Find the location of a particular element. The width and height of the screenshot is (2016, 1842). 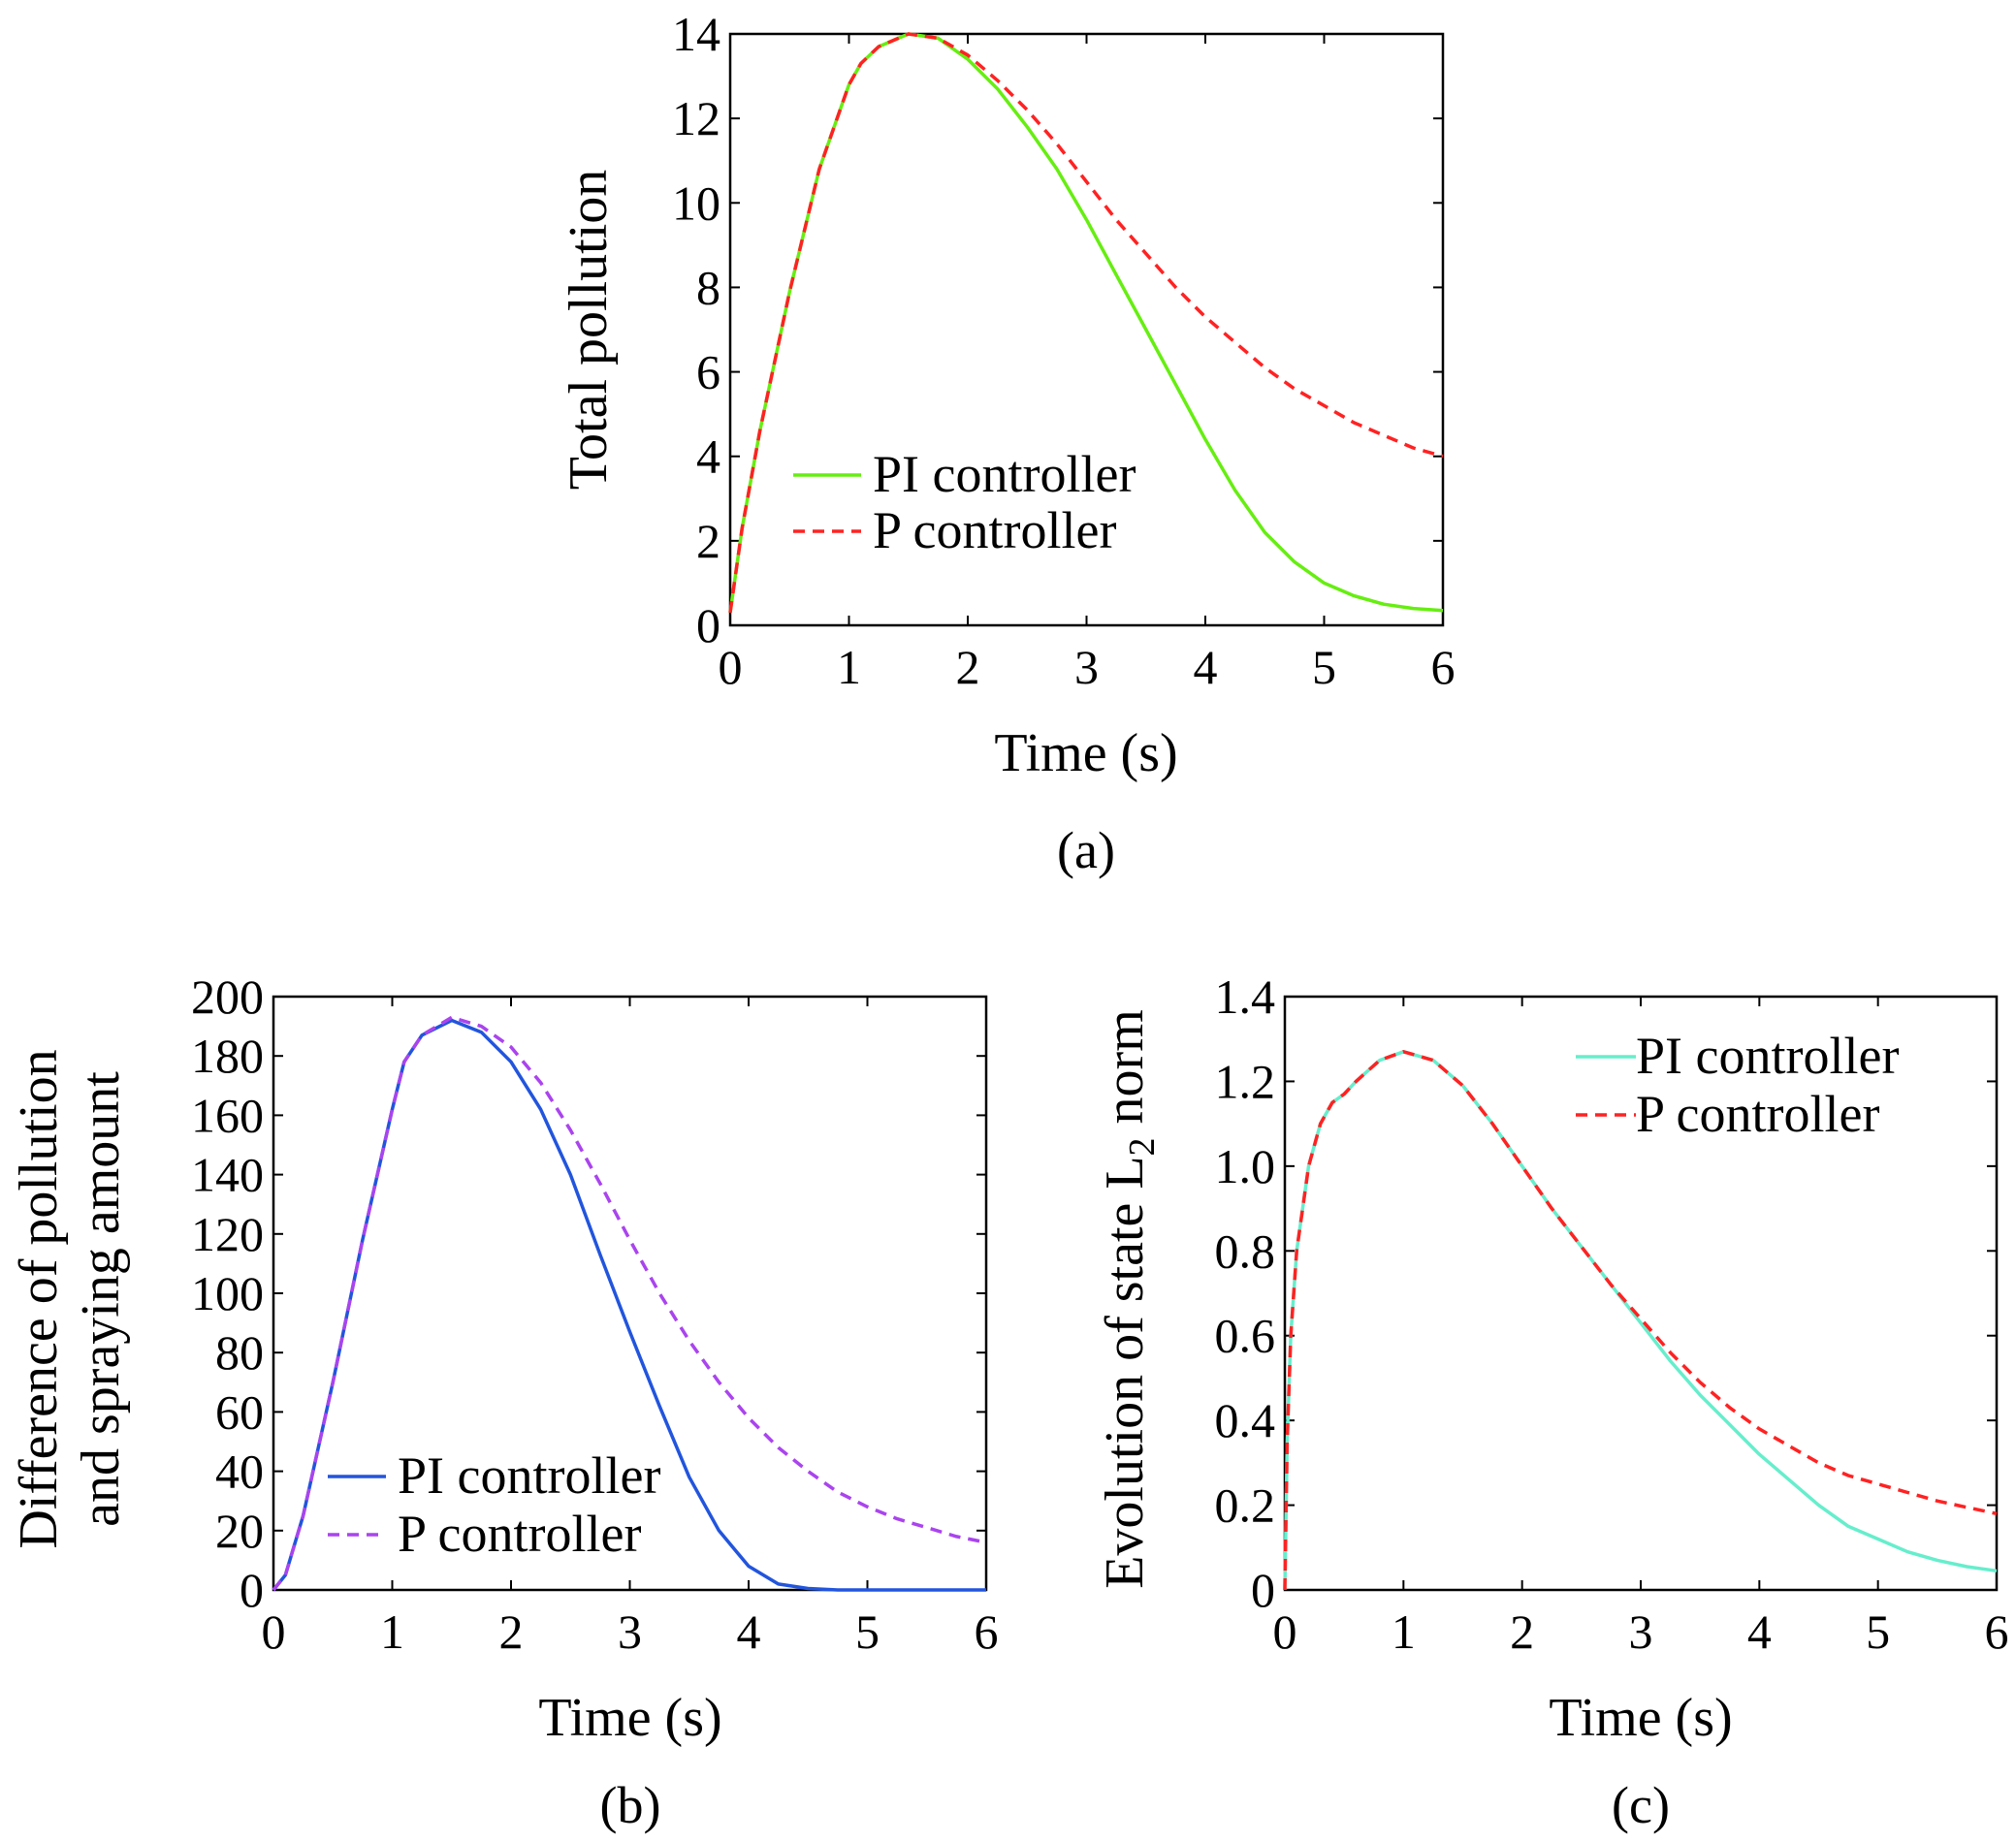

y-tick-label-b: 0 is located at coordinates (252, 1590).